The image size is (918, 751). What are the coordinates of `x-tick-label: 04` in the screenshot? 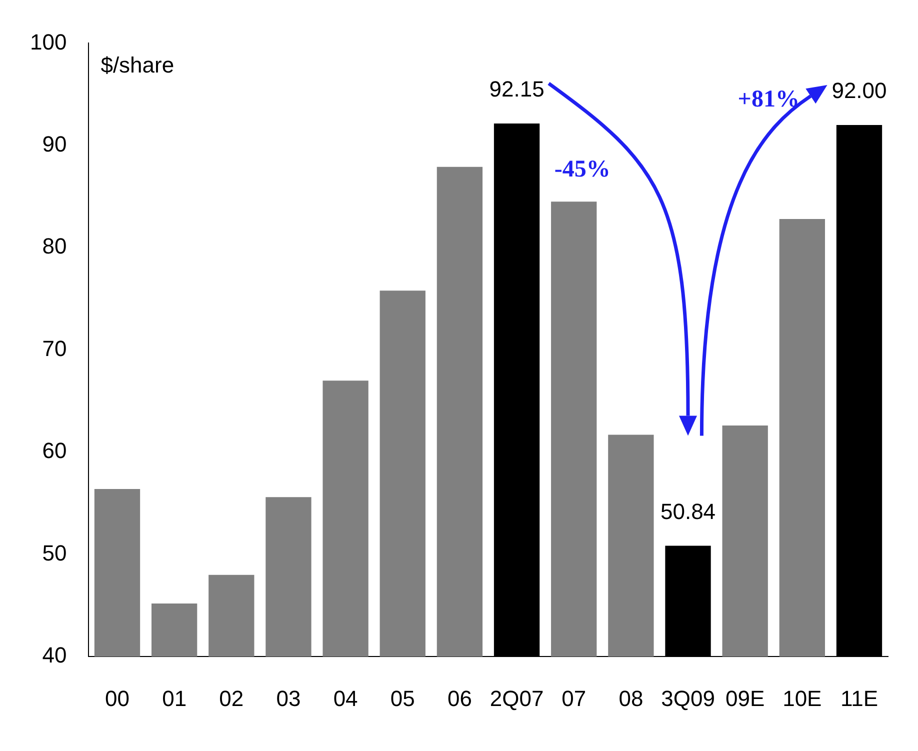 It's located at (345, 698).